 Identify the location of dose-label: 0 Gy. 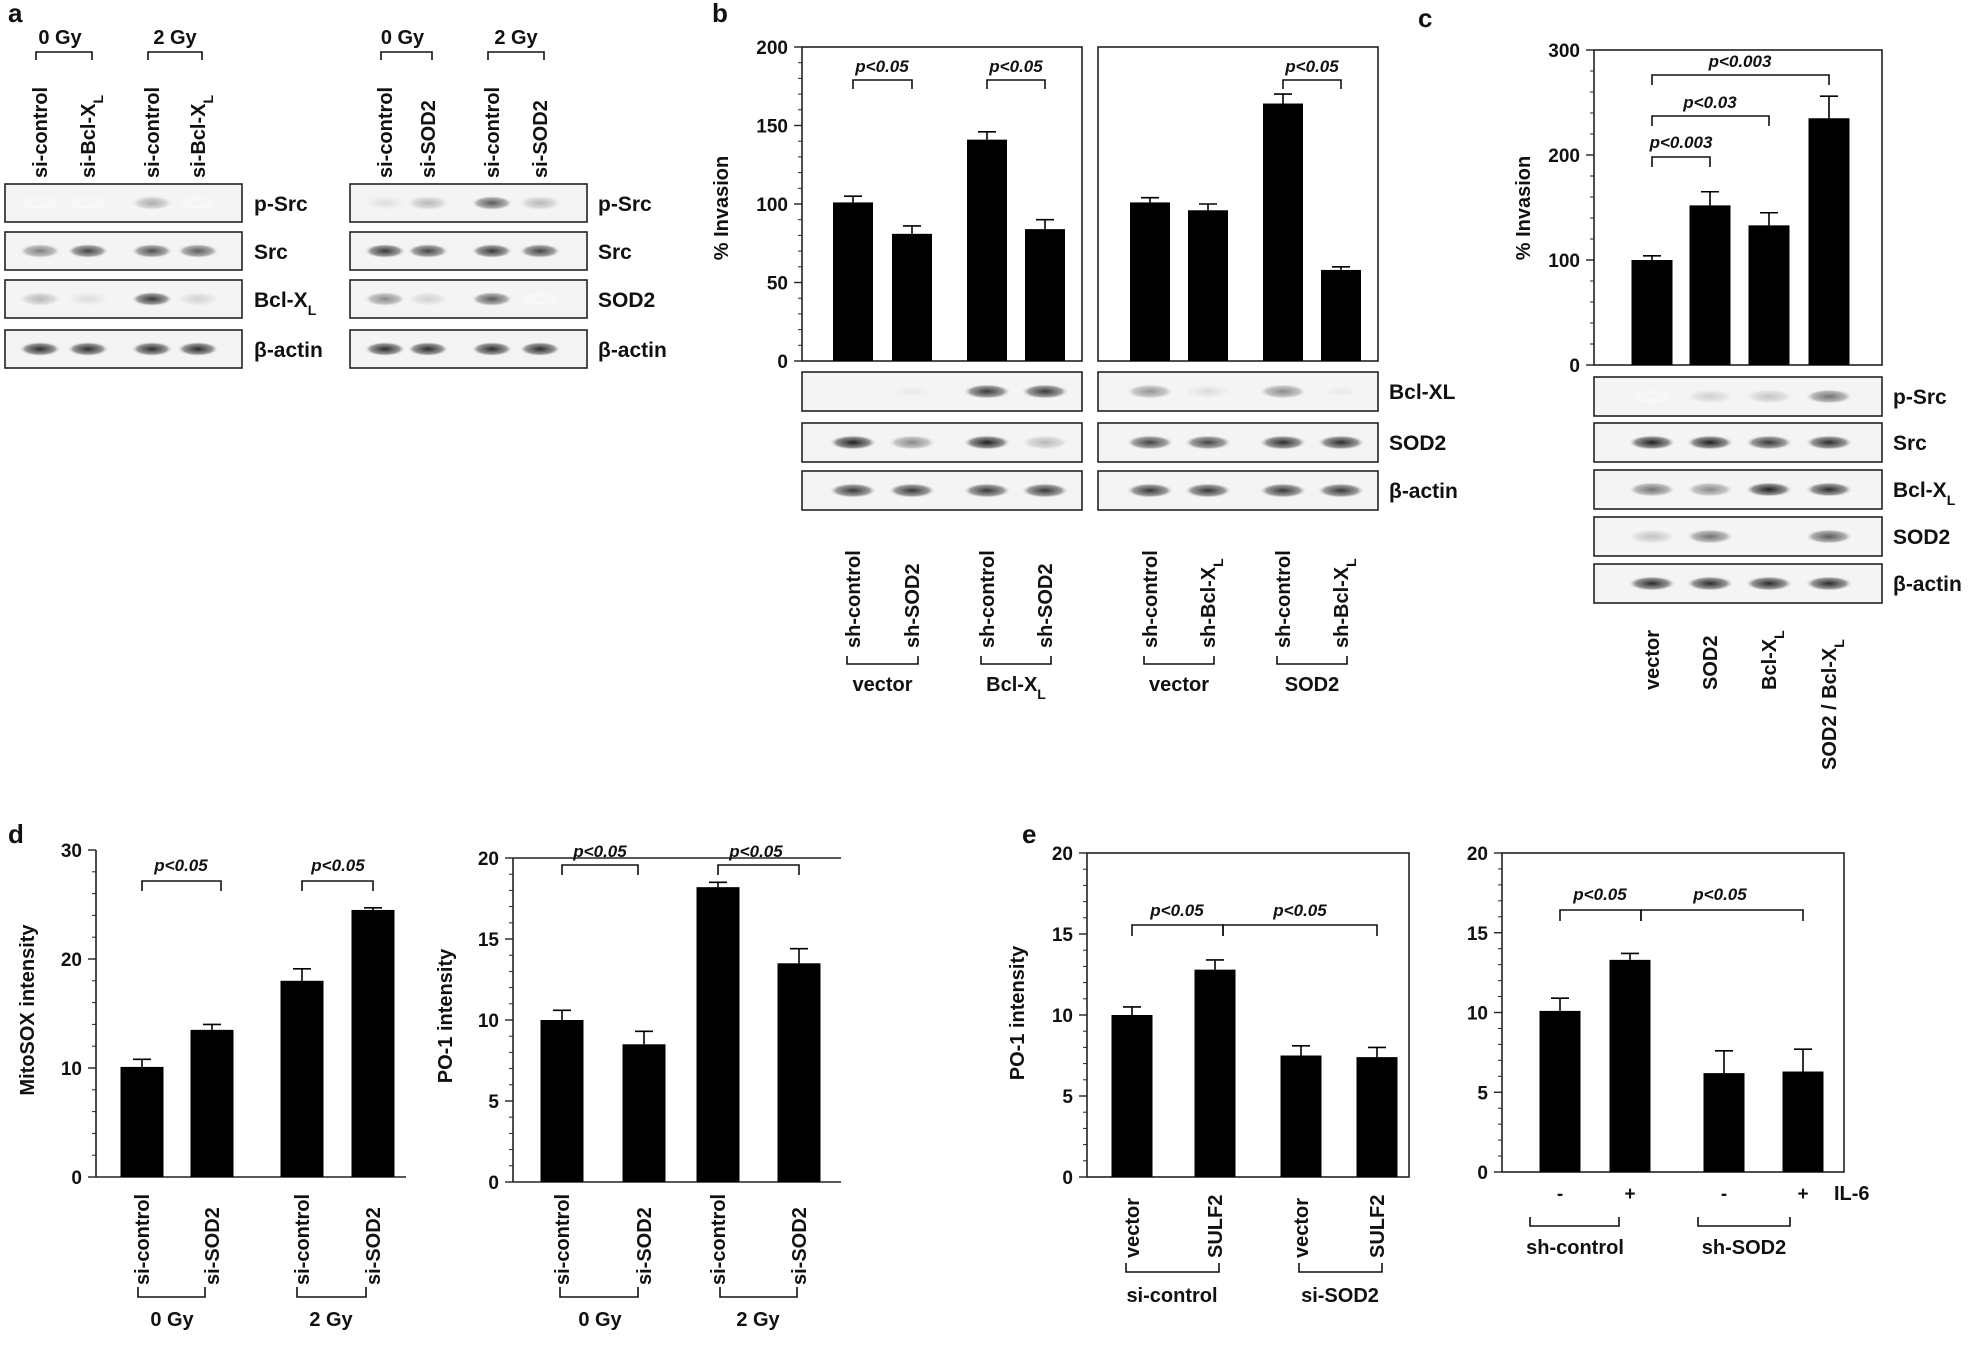
(60, 38).